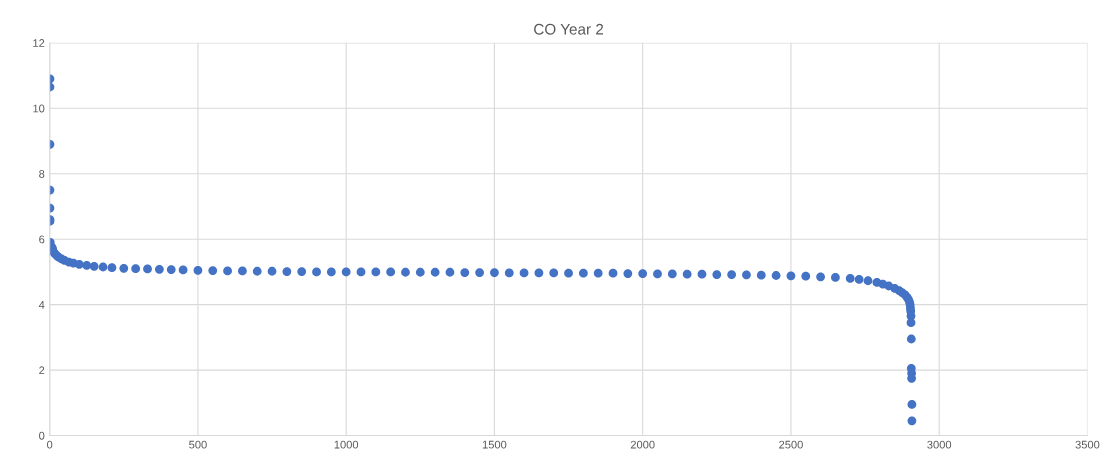  Describe the element at coordinates (198, 444) in the screenshot. I see `x-tick-label: 500` at that location.